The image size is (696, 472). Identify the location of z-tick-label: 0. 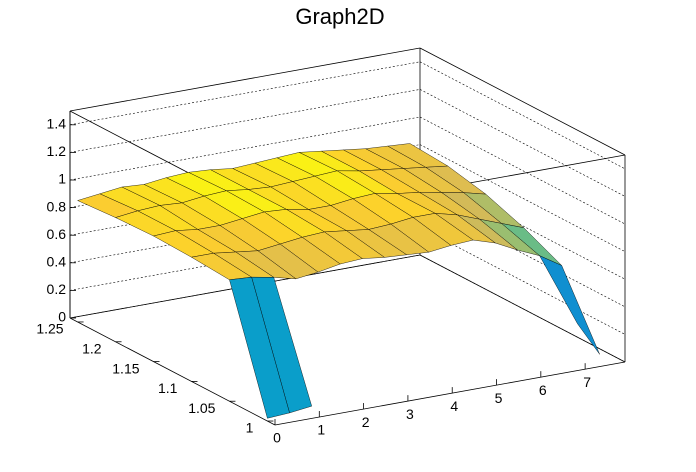
(62, 317).